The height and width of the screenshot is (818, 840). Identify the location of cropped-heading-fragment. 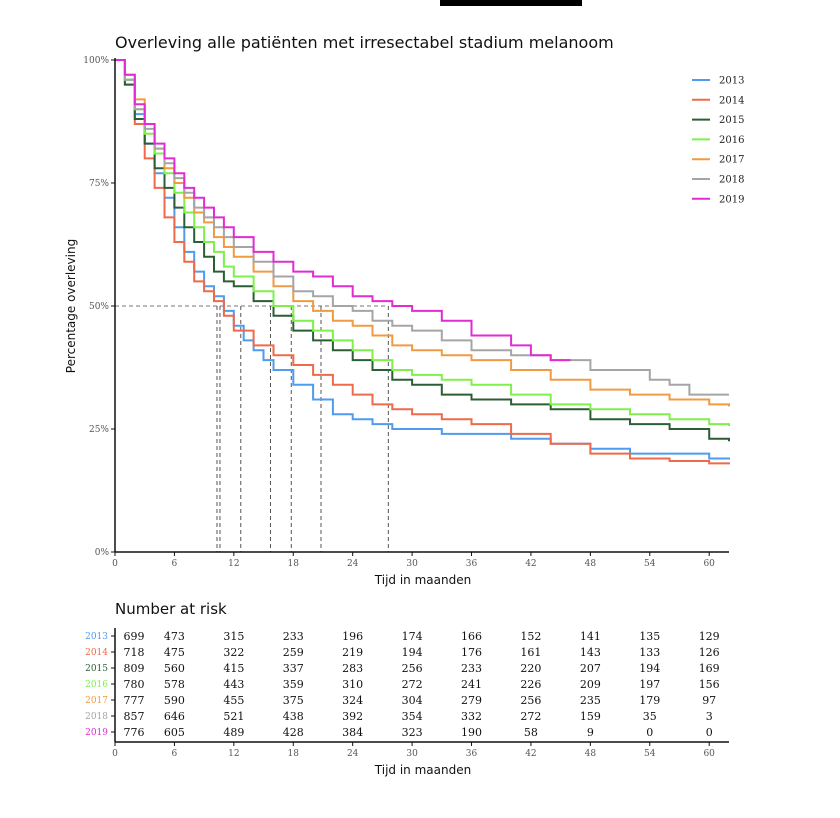
(511, 3).